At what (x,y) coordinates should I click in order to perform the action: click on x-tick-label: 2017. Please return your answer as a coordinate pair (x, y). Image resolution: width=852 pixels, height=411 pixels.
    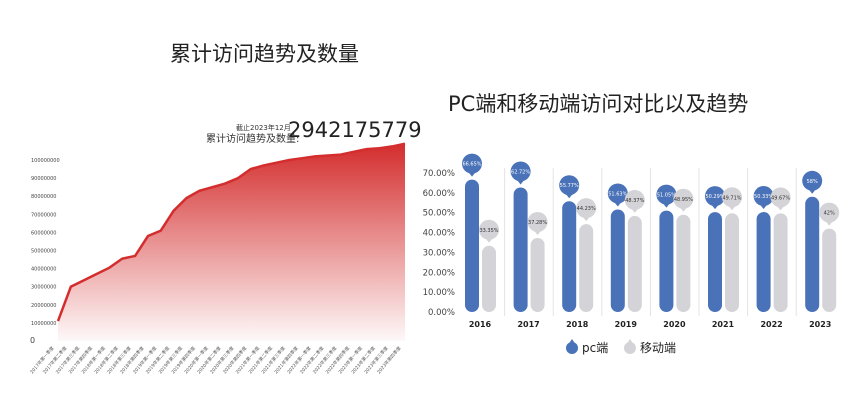
    Looking at the image, I should click on (528, 324).